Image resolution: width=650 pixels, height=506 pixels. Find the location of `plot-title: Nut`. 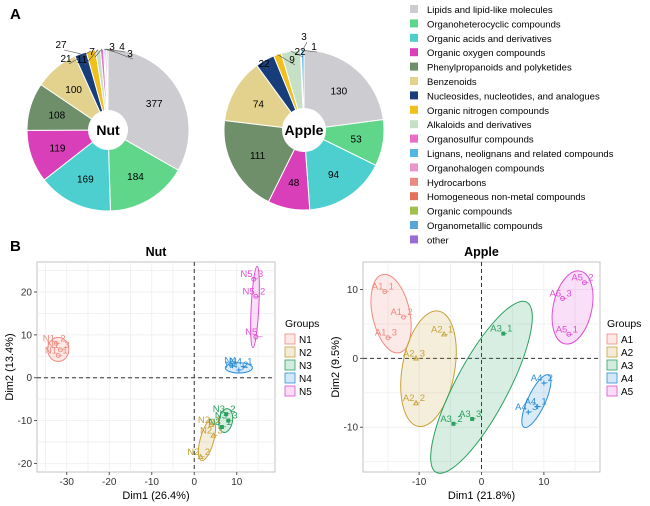

plot-title: Nut is located at coordinates (157, 252).